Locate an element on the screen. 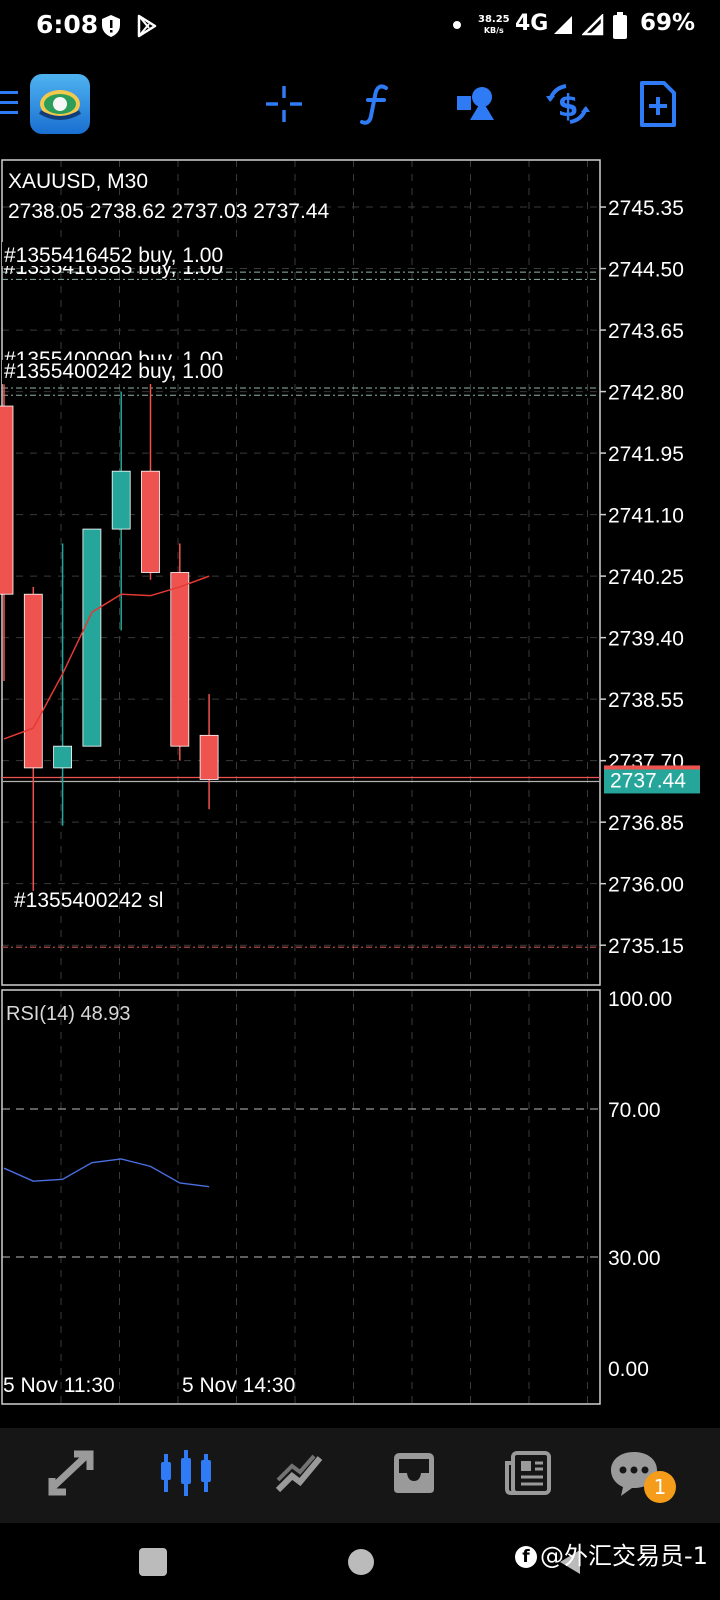  crosshair-button is located at coordinates (284, 104).